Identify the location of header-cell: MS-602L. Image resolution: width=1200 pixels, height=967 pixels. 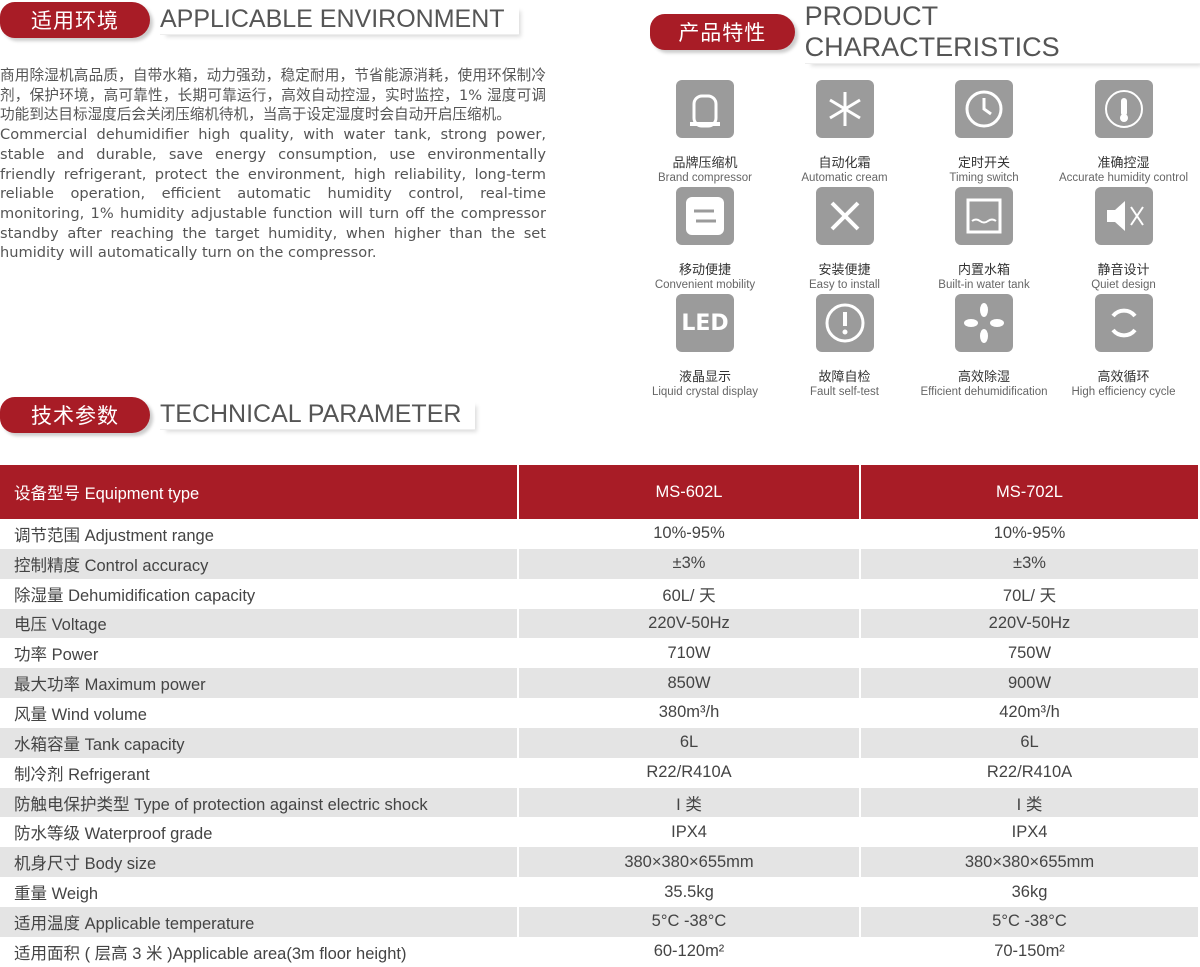
(689, 492).